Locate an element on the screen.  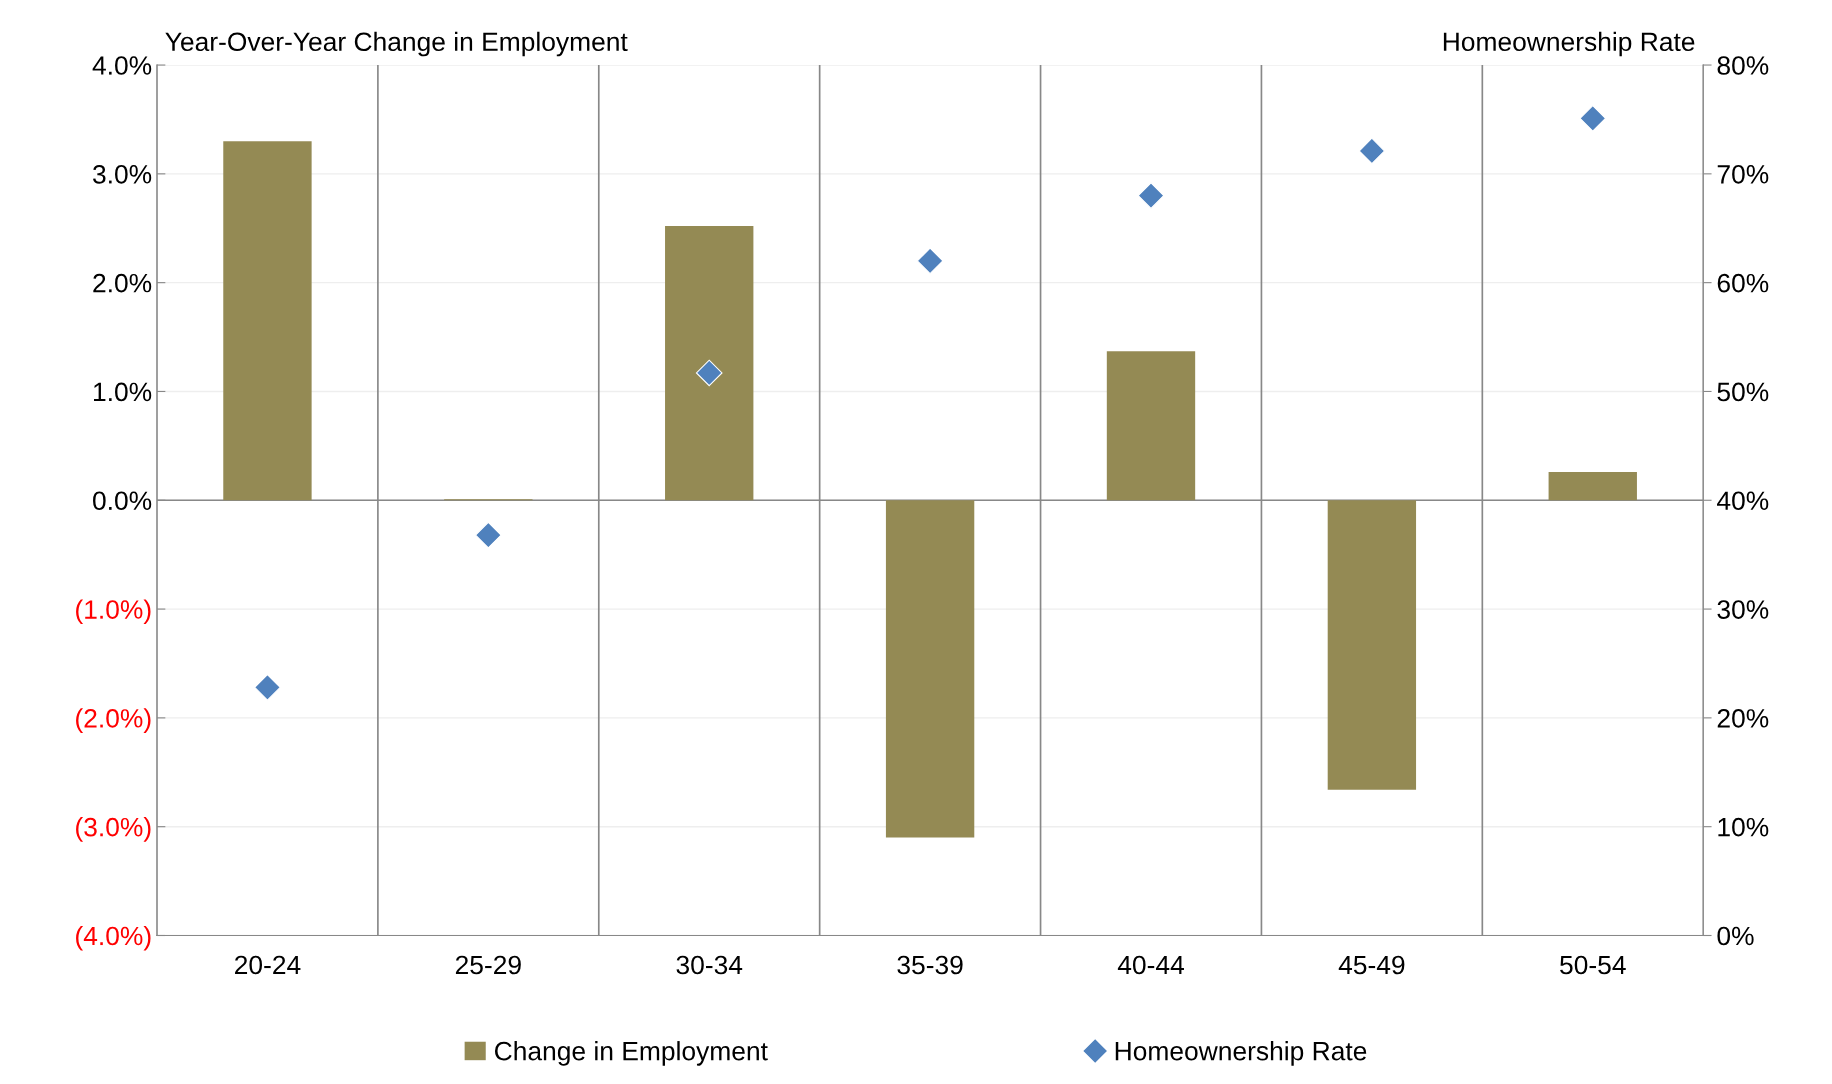
y2-tick-label: 50% is located at coordinates (1743, 392).